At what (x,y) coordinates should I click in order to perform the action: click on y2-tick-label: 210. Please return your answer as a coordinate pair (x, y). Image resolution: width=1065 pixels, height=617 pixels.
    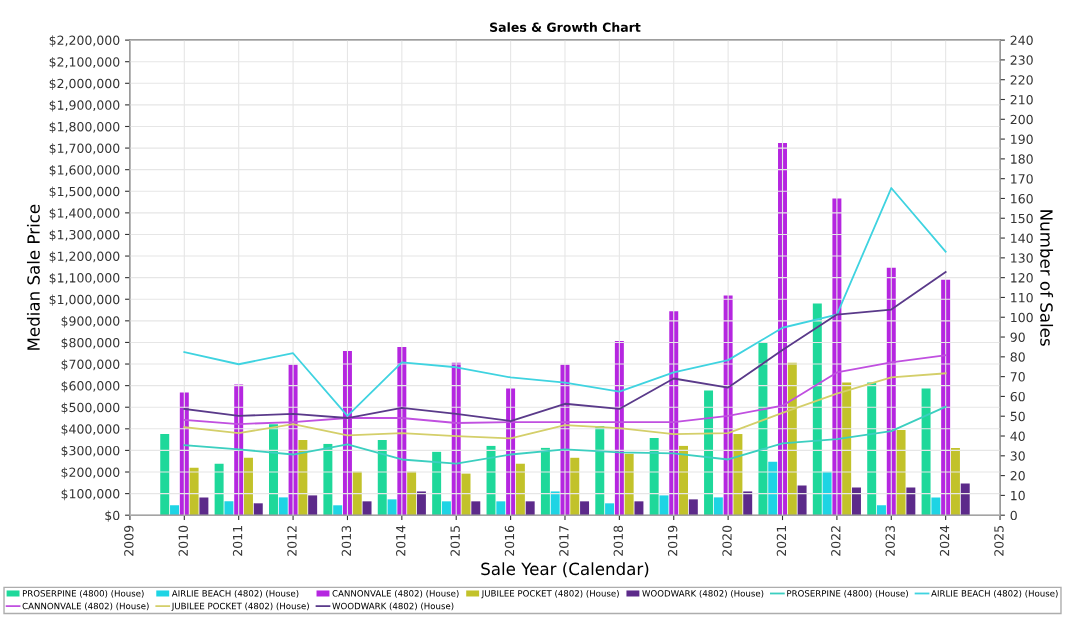
    Looking at the image, I should click on (1021, 99).